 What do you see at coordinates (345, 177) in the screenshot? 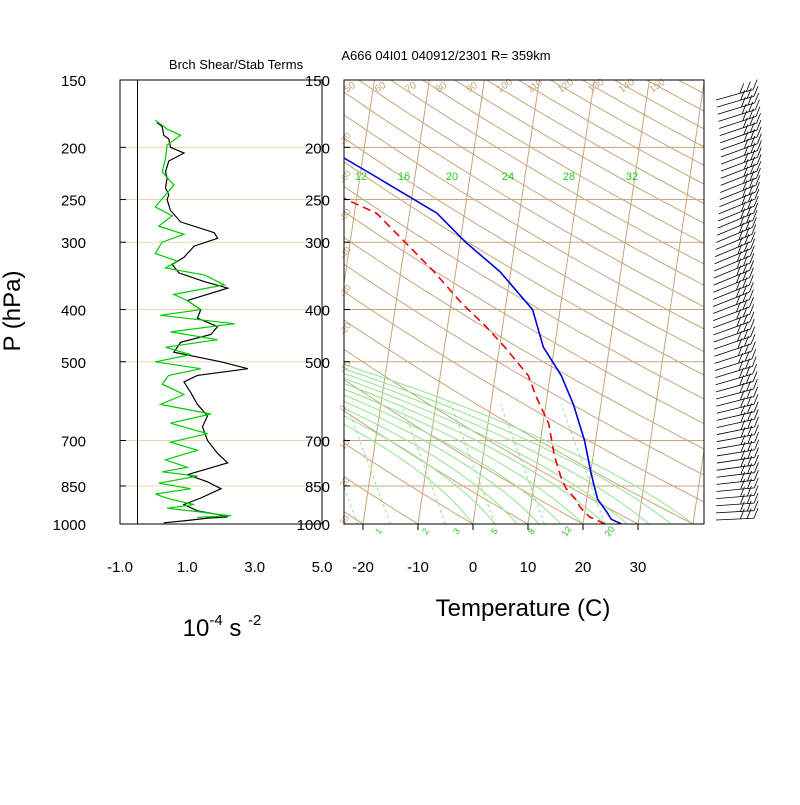
I see `isotherm-edge-label: -60` at bounding box center [345, 177].